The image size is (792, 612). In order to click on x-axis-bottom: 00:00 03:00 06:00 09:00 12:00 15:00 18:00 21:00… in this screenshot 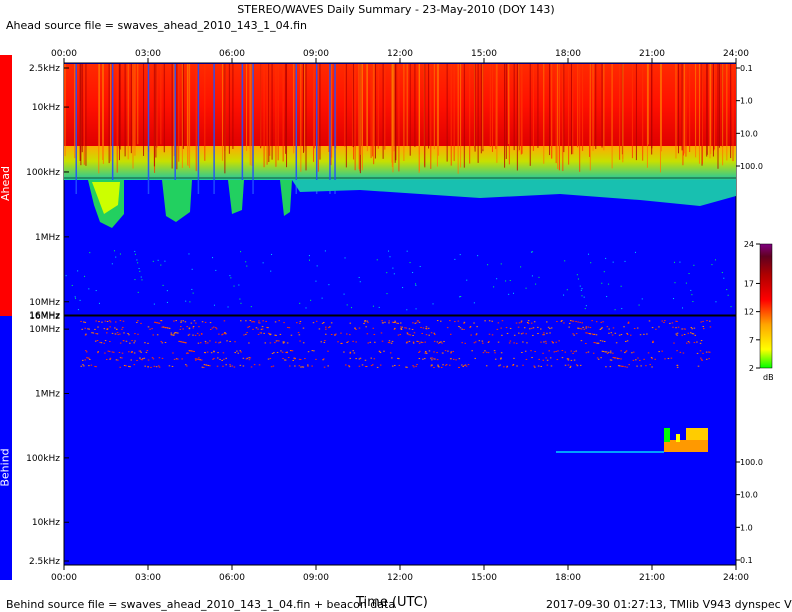, I will do `click(400, 574)`.